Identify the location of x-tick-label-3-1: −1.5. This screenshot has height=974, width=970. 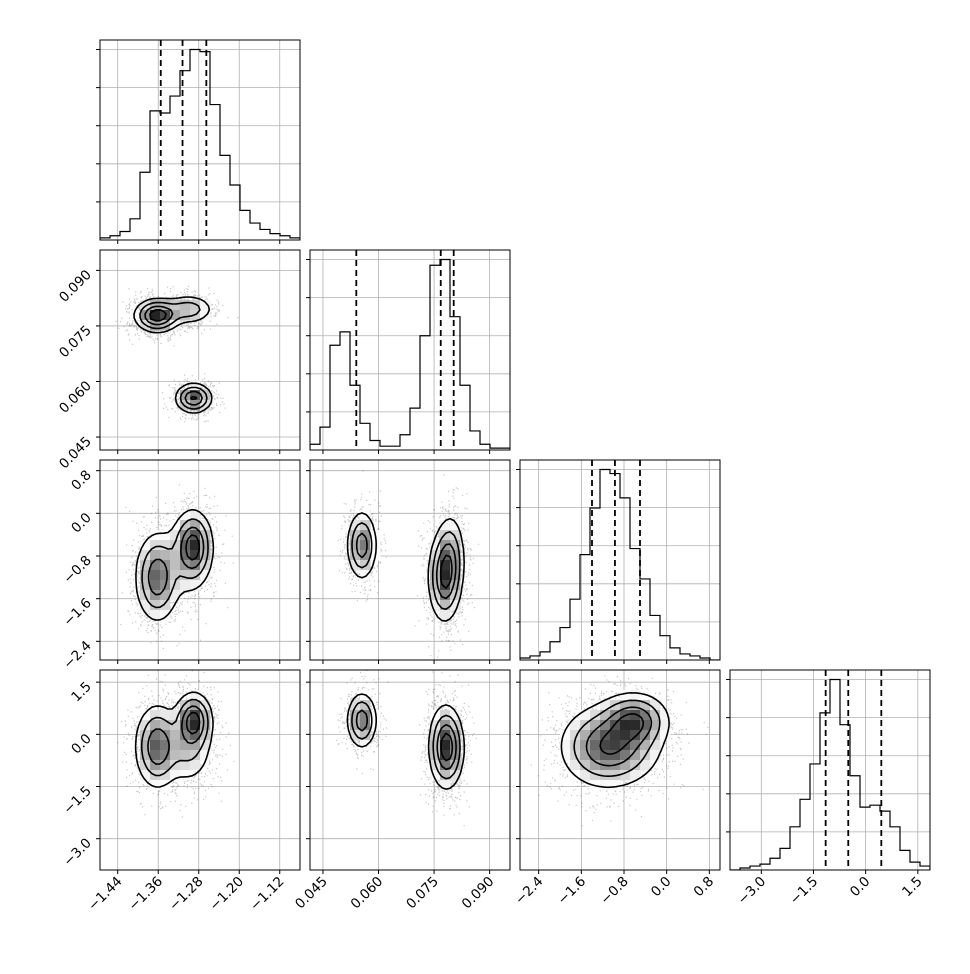
(804, 891).